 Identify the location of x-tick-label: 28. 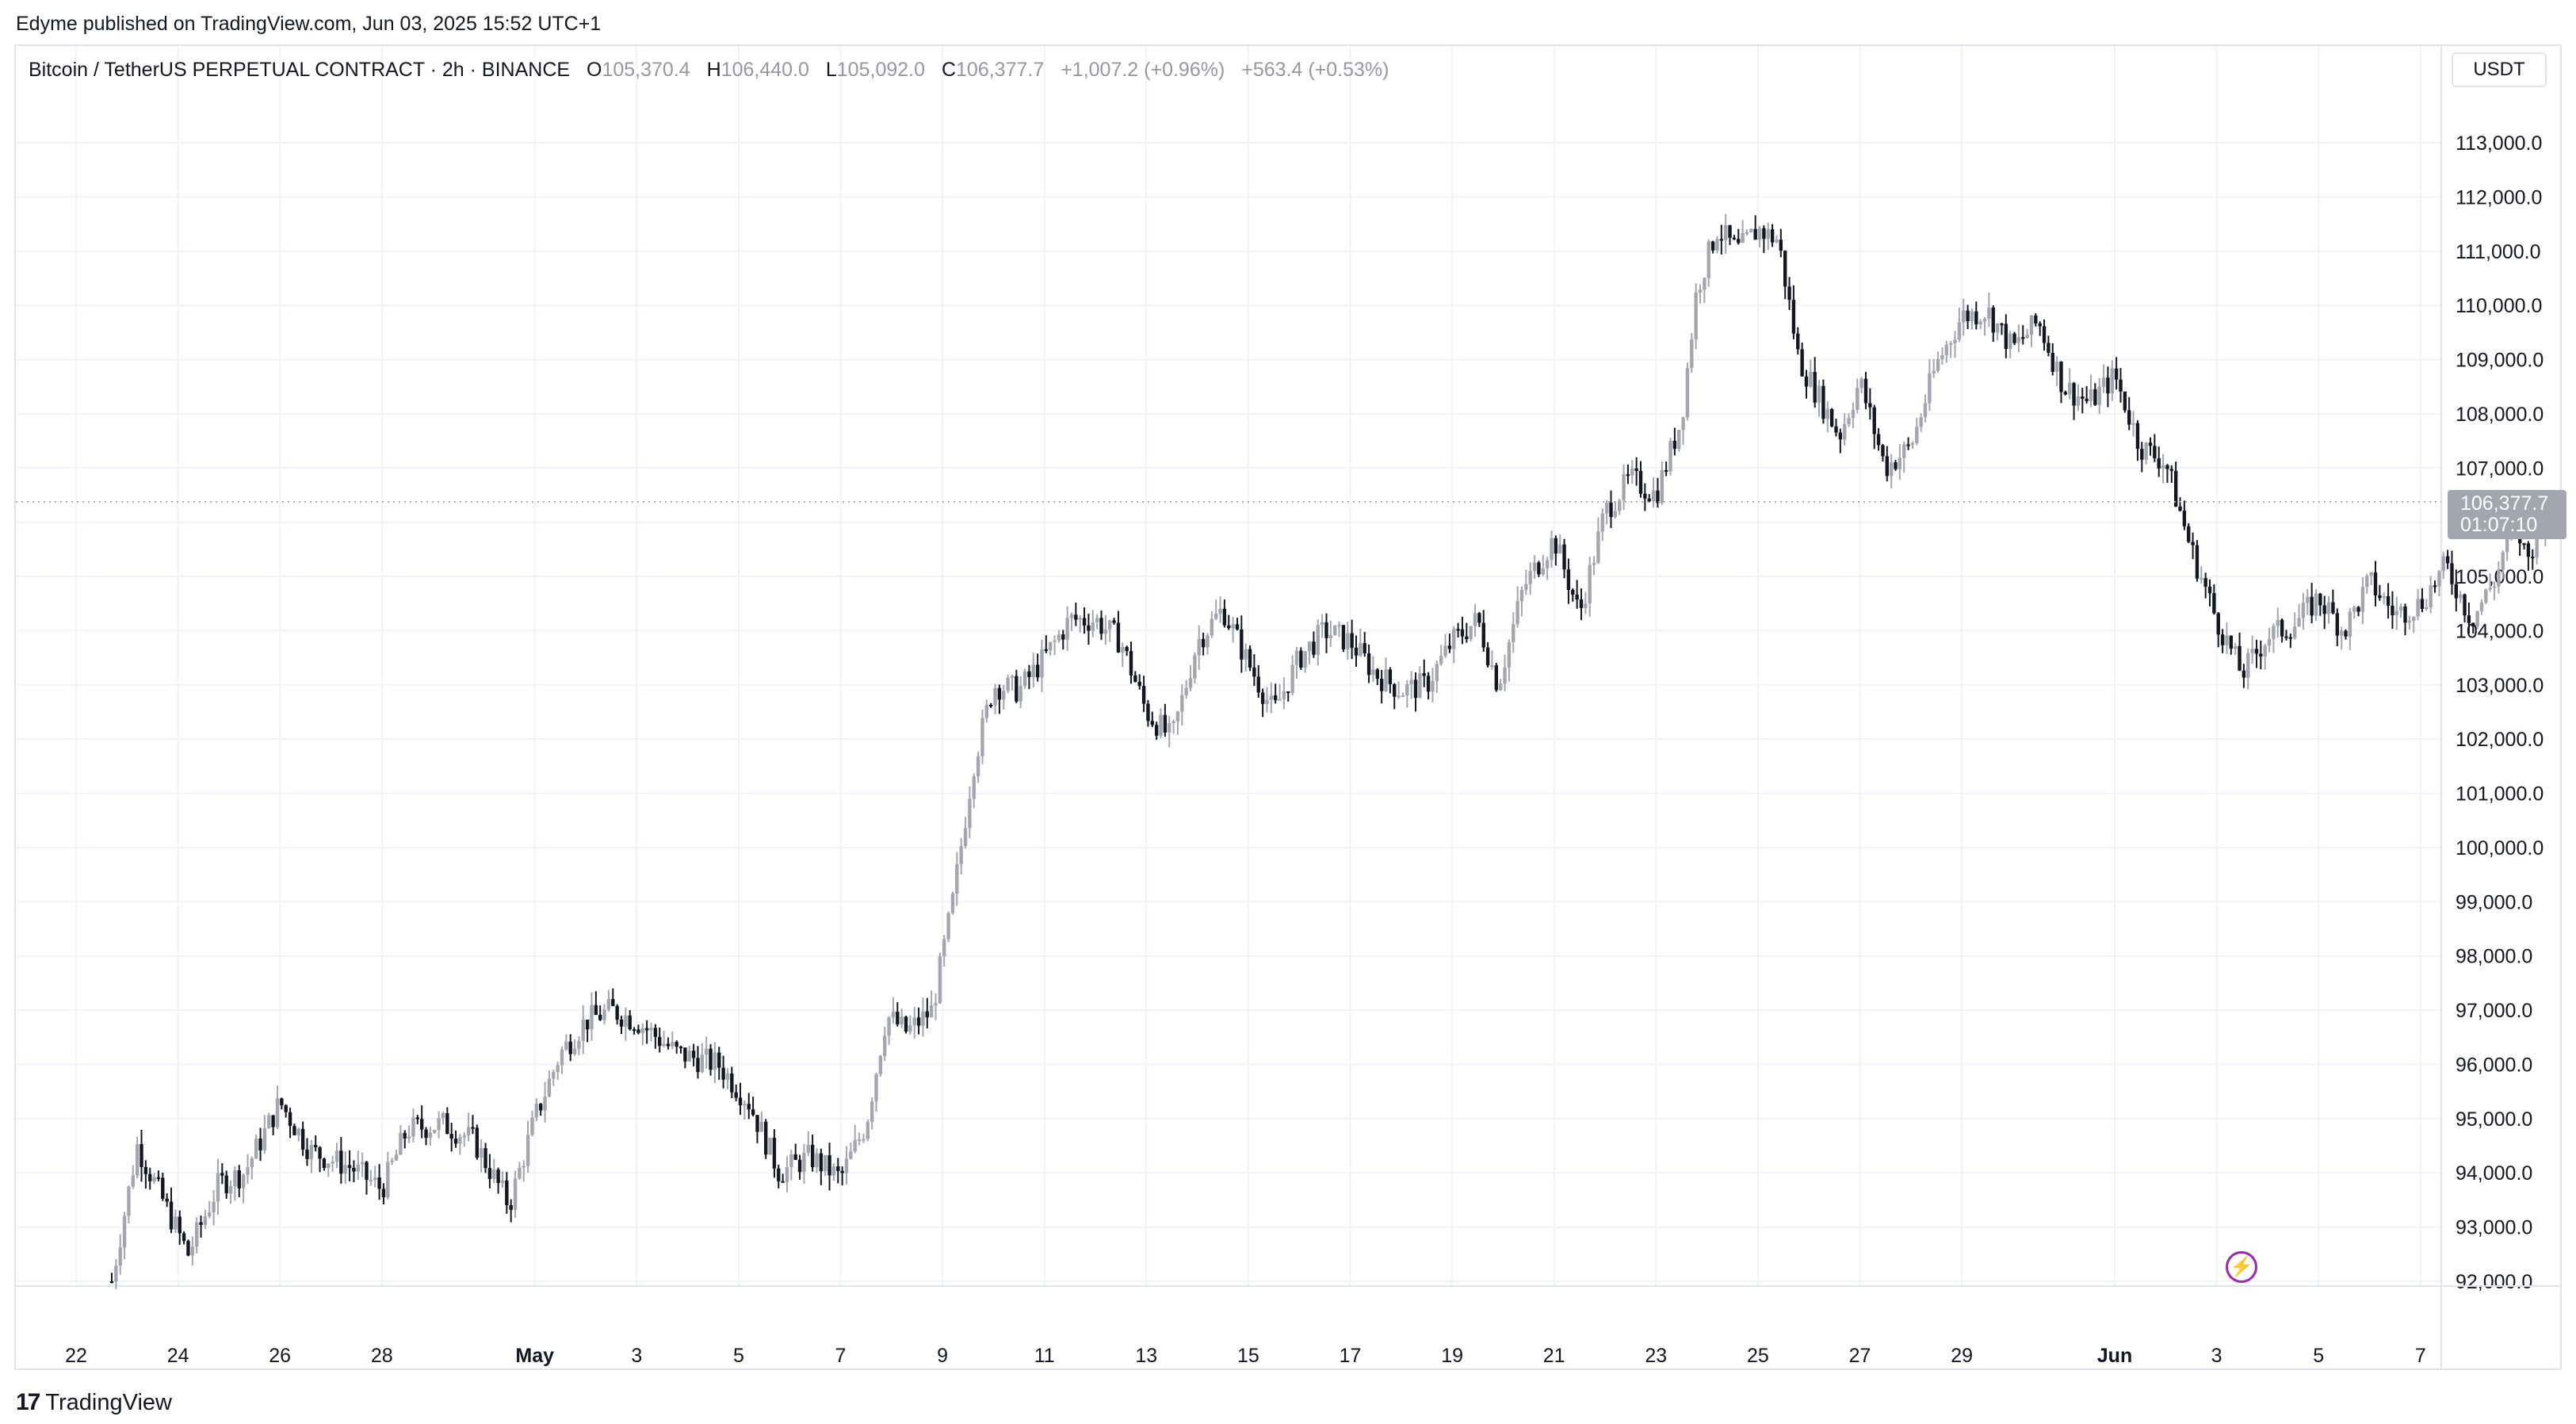
(382, 1356).